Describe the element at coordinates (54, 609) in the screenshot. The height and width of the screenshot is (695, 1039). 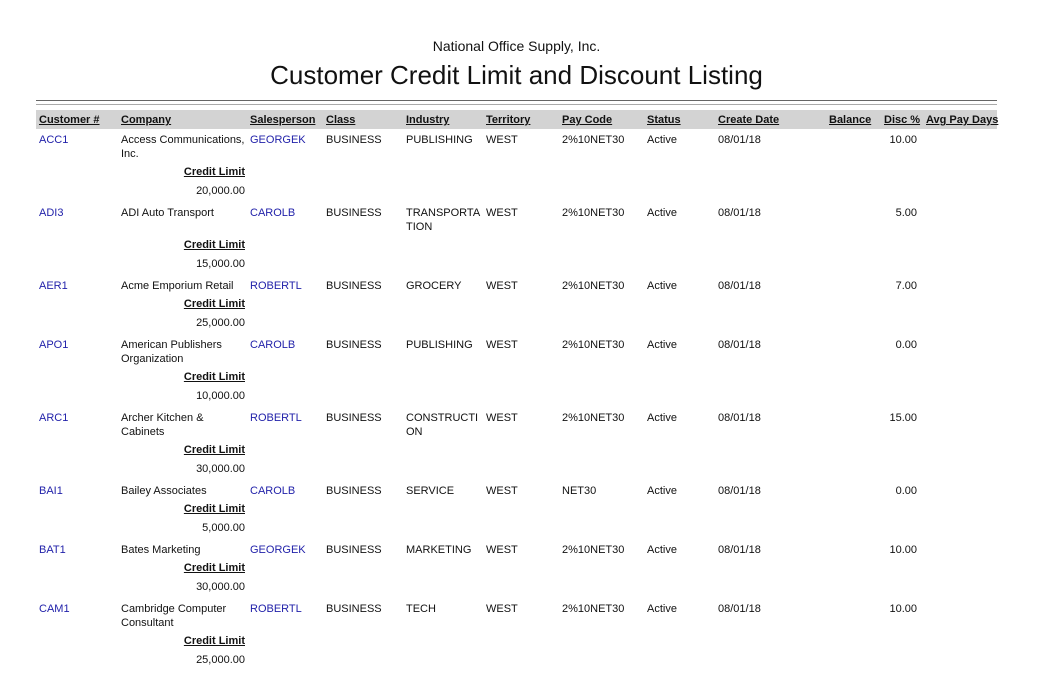
I see `customer-link: CAM1` at that location.